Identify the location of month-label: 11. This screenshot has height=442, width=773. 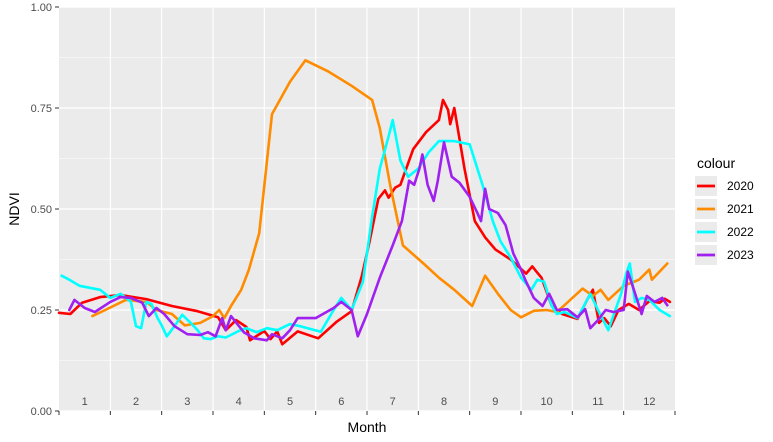
(597, 402).